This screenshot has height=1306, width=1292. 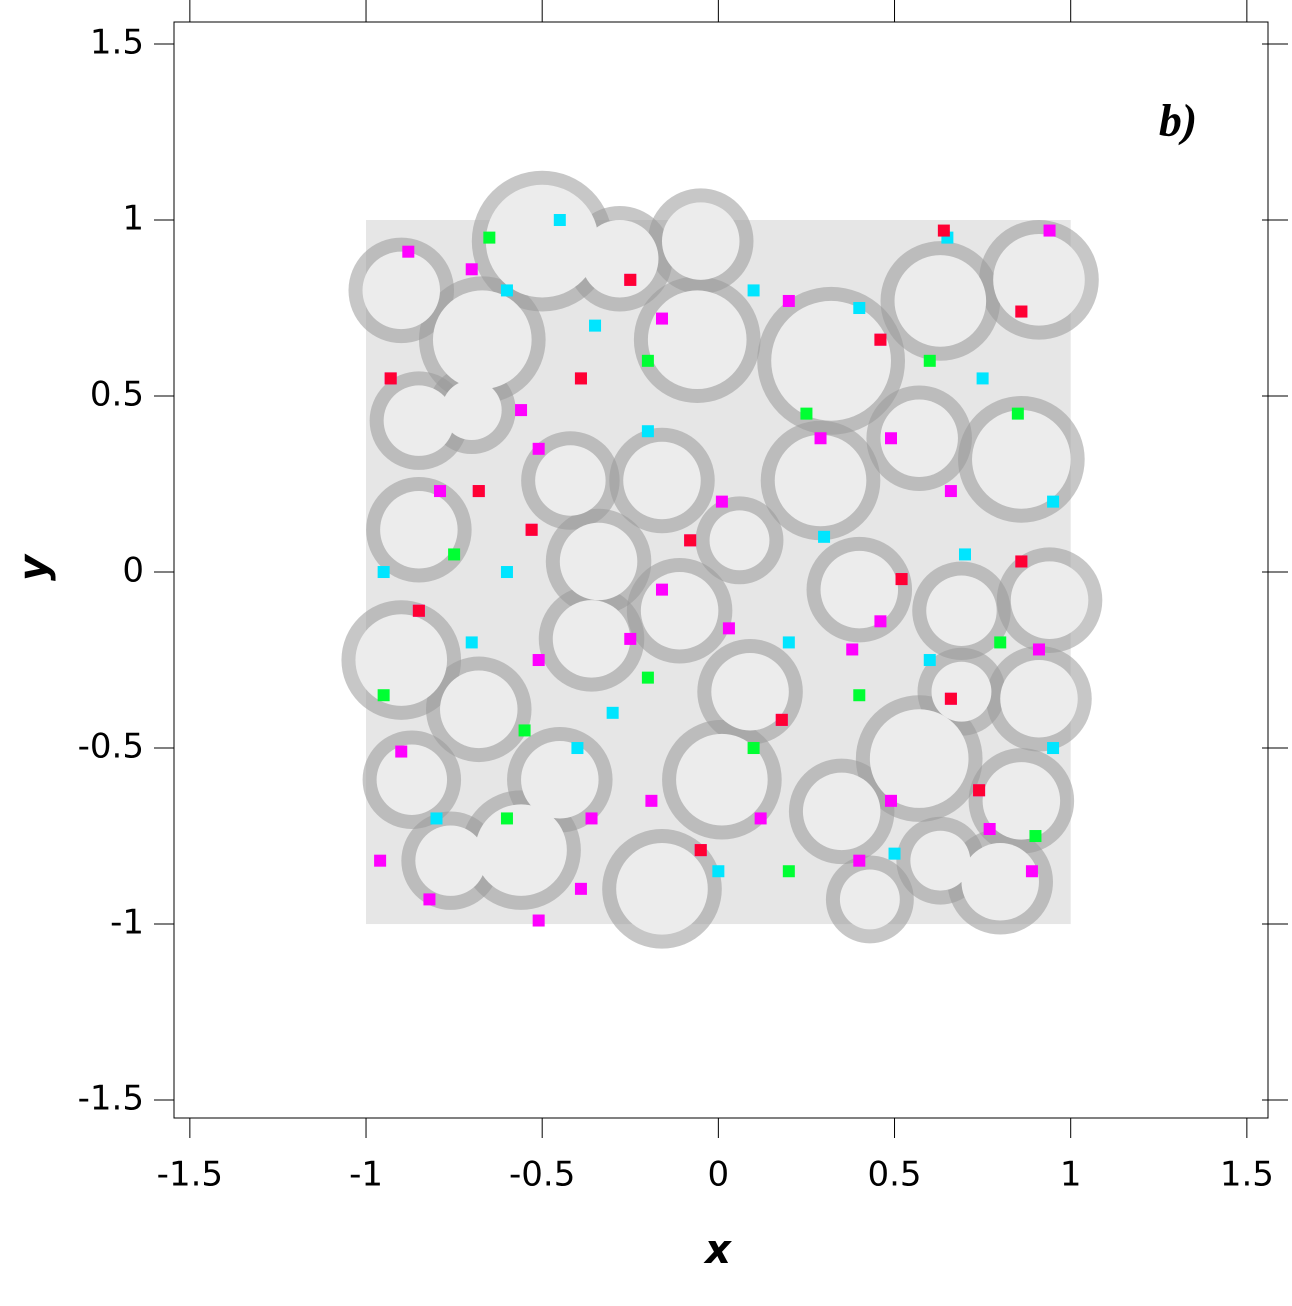 What do you see at coordinates (717, 1250) in the screenshot?
I see `x-axis-label: x` at bounding box center [717, 1250].